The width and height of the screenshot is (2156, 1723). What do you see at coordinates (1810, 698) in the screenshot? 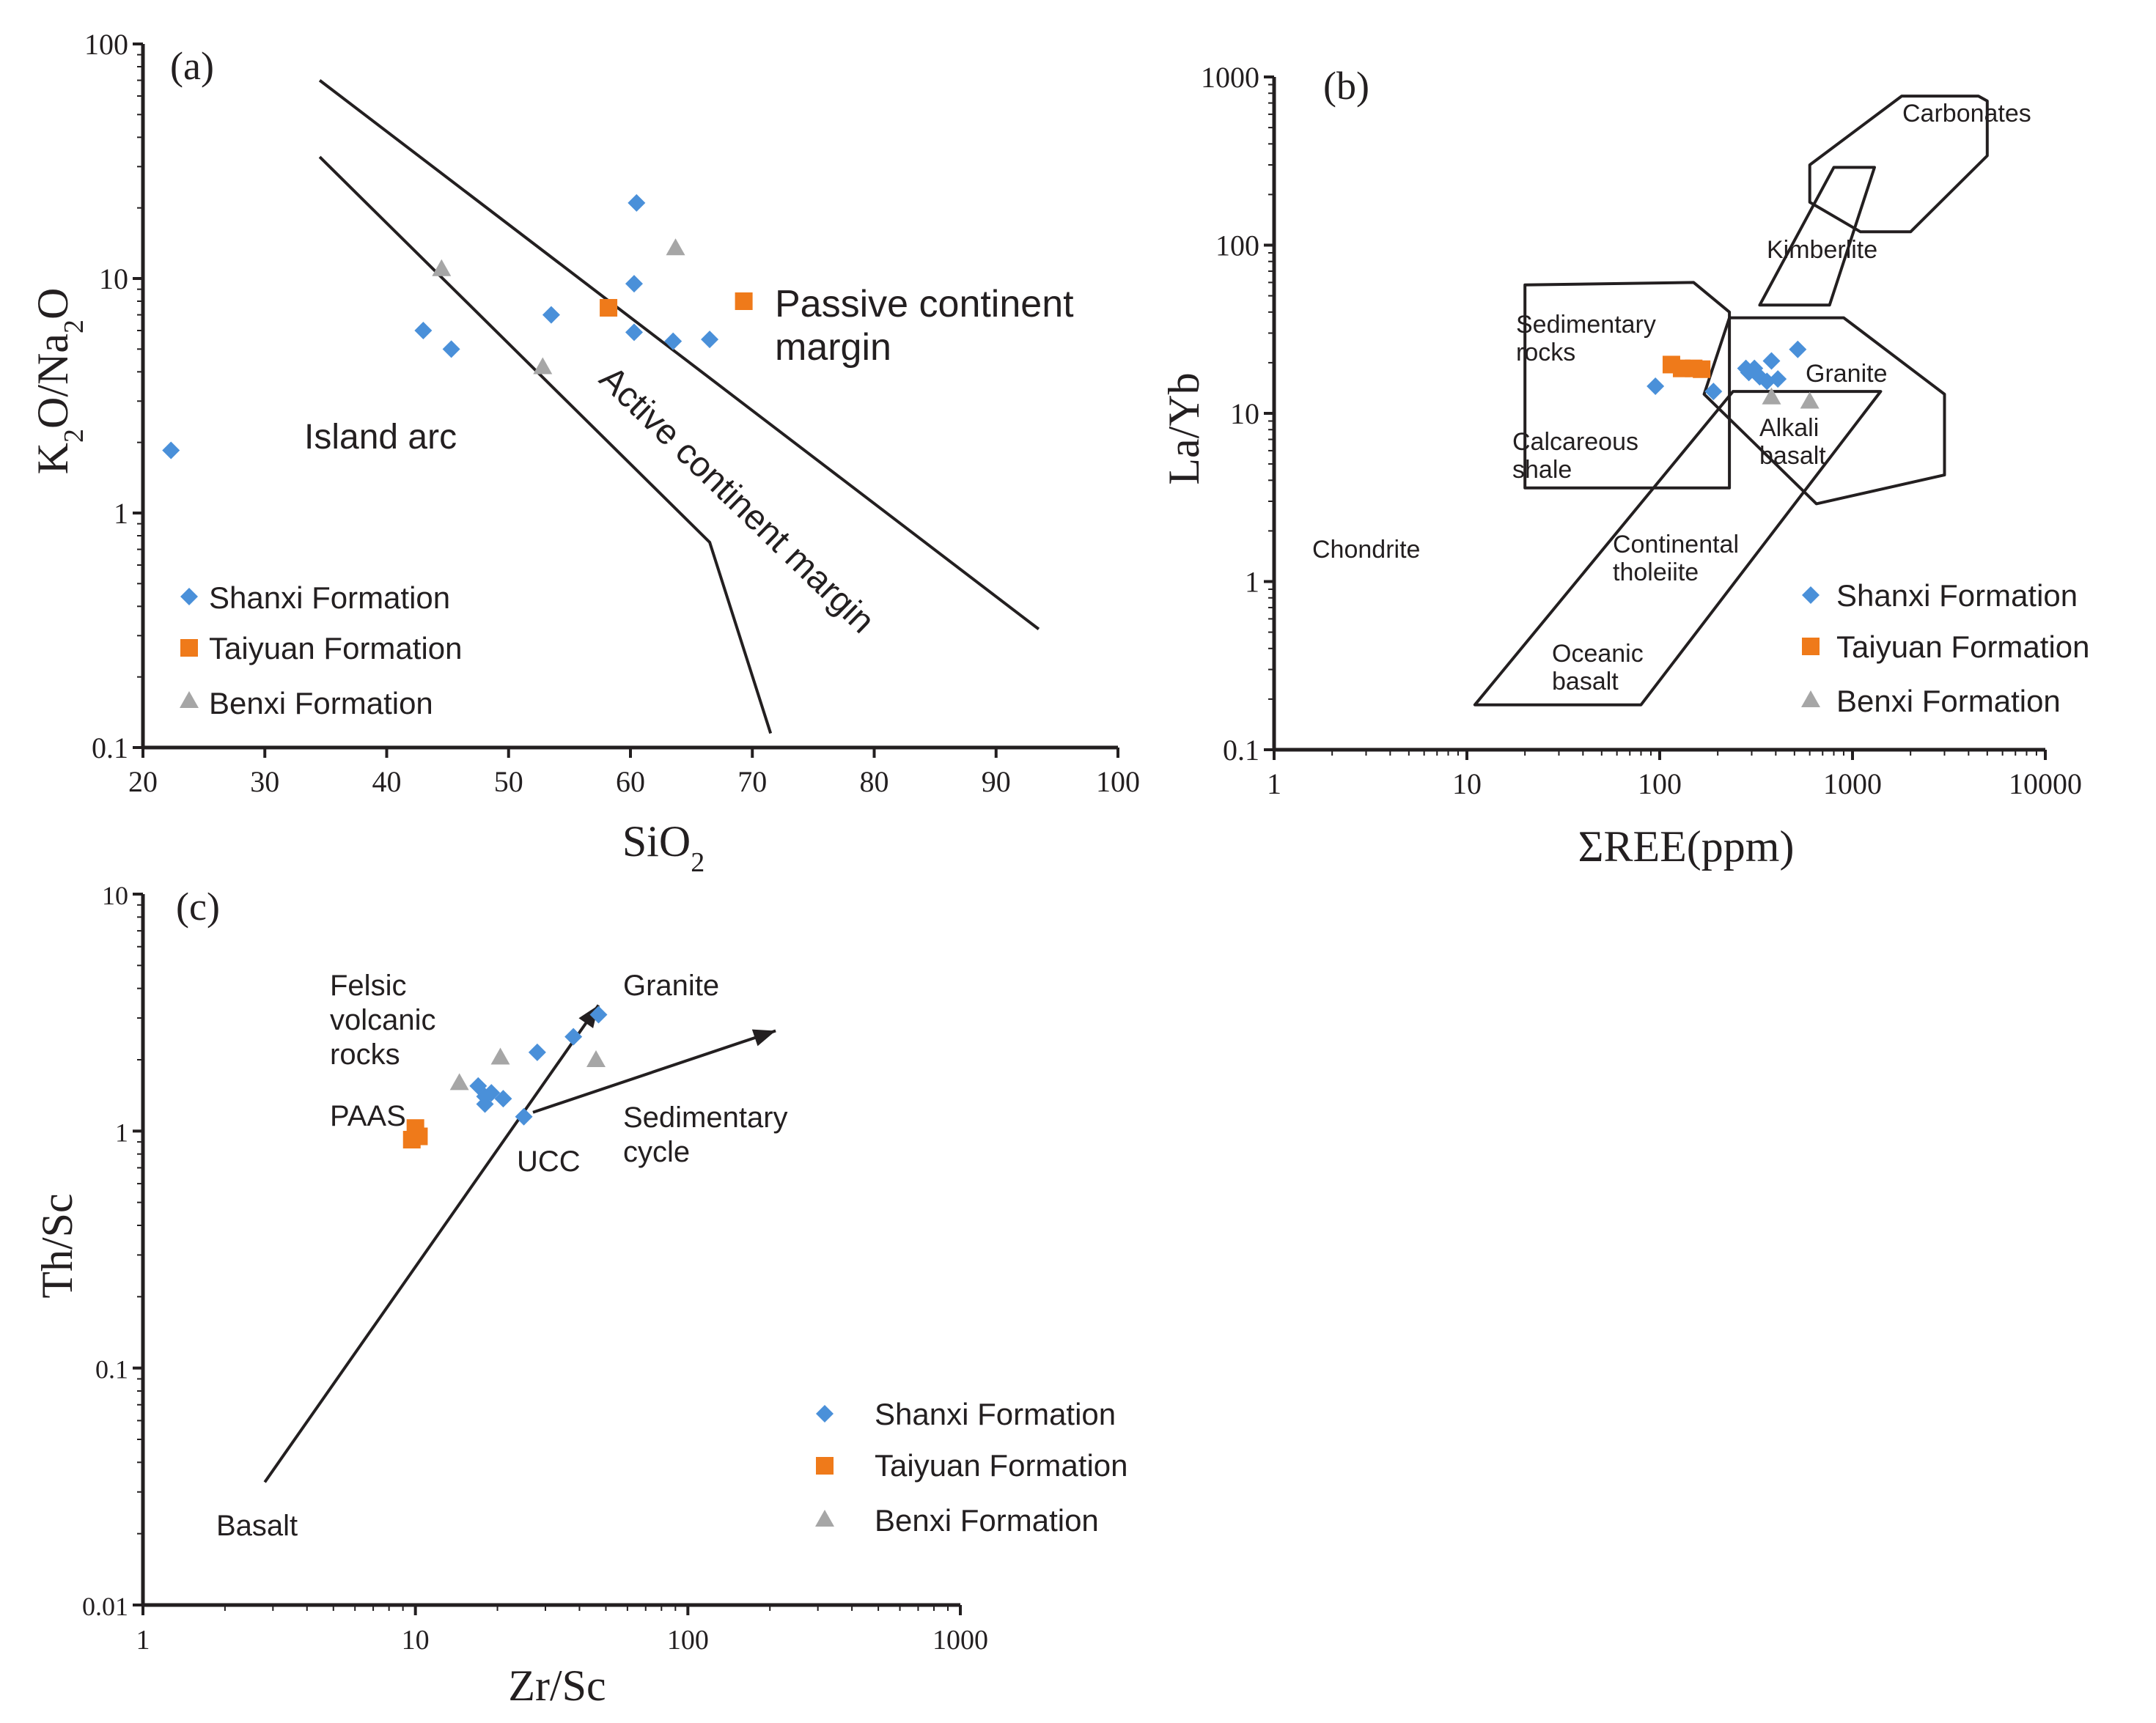
I see `legend-b-benxi-marker` at bounding box center [1810, 698].